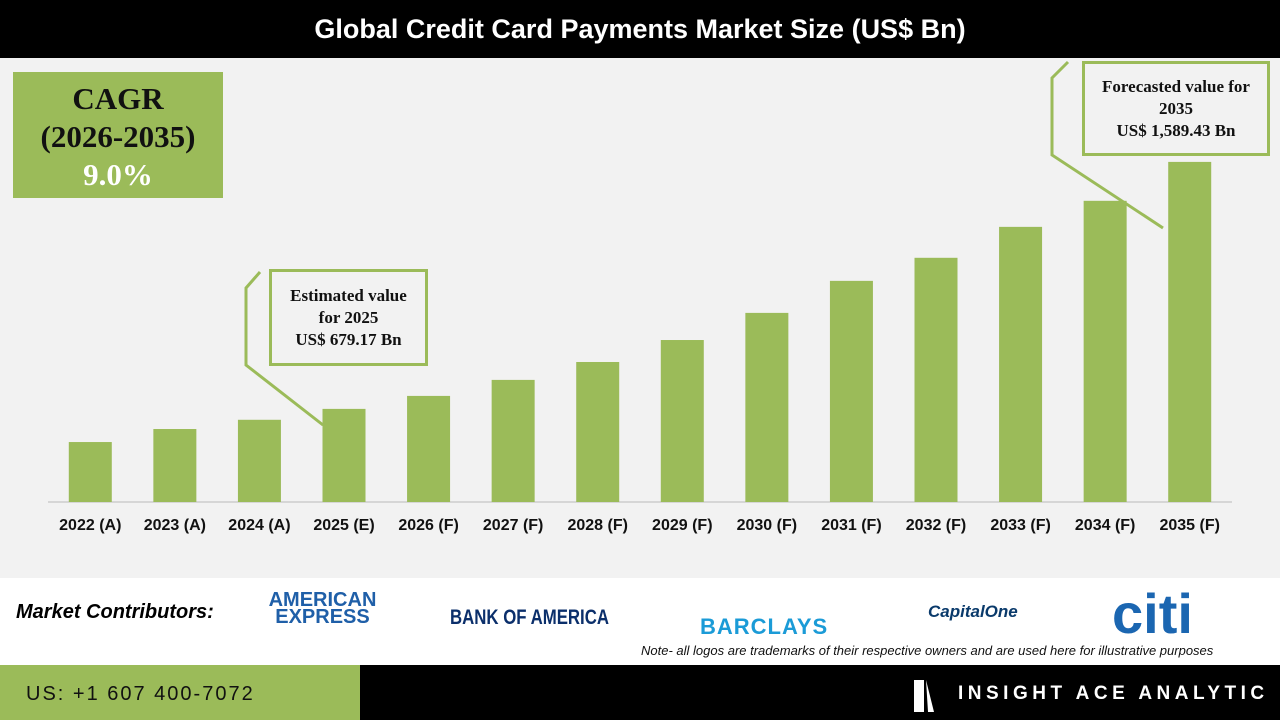 The width and height of the screenshot is (1280, 720). What do you see at coordinates (1152, 613) in the screenshot?
I see `logo: citi` at bounding box center [1152, 613].